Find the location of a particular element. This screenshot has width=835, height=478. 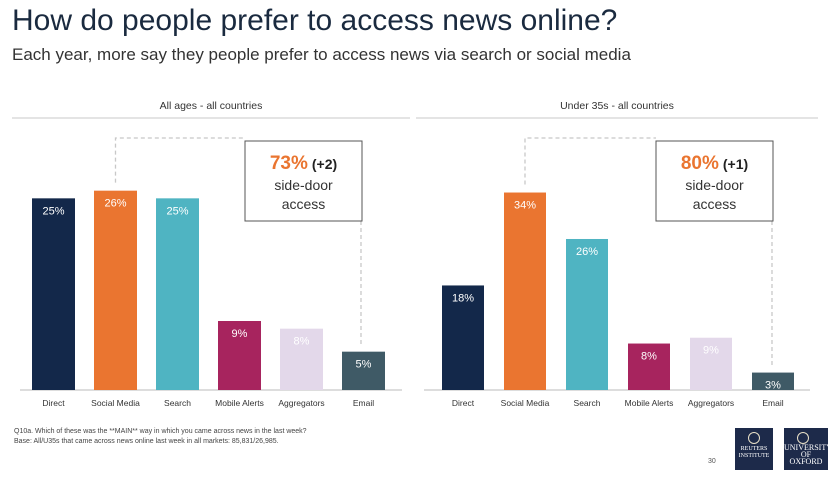

oxford-university-logo: UNIVERSITY OF OXFORD is located at coordinates (808, 449).